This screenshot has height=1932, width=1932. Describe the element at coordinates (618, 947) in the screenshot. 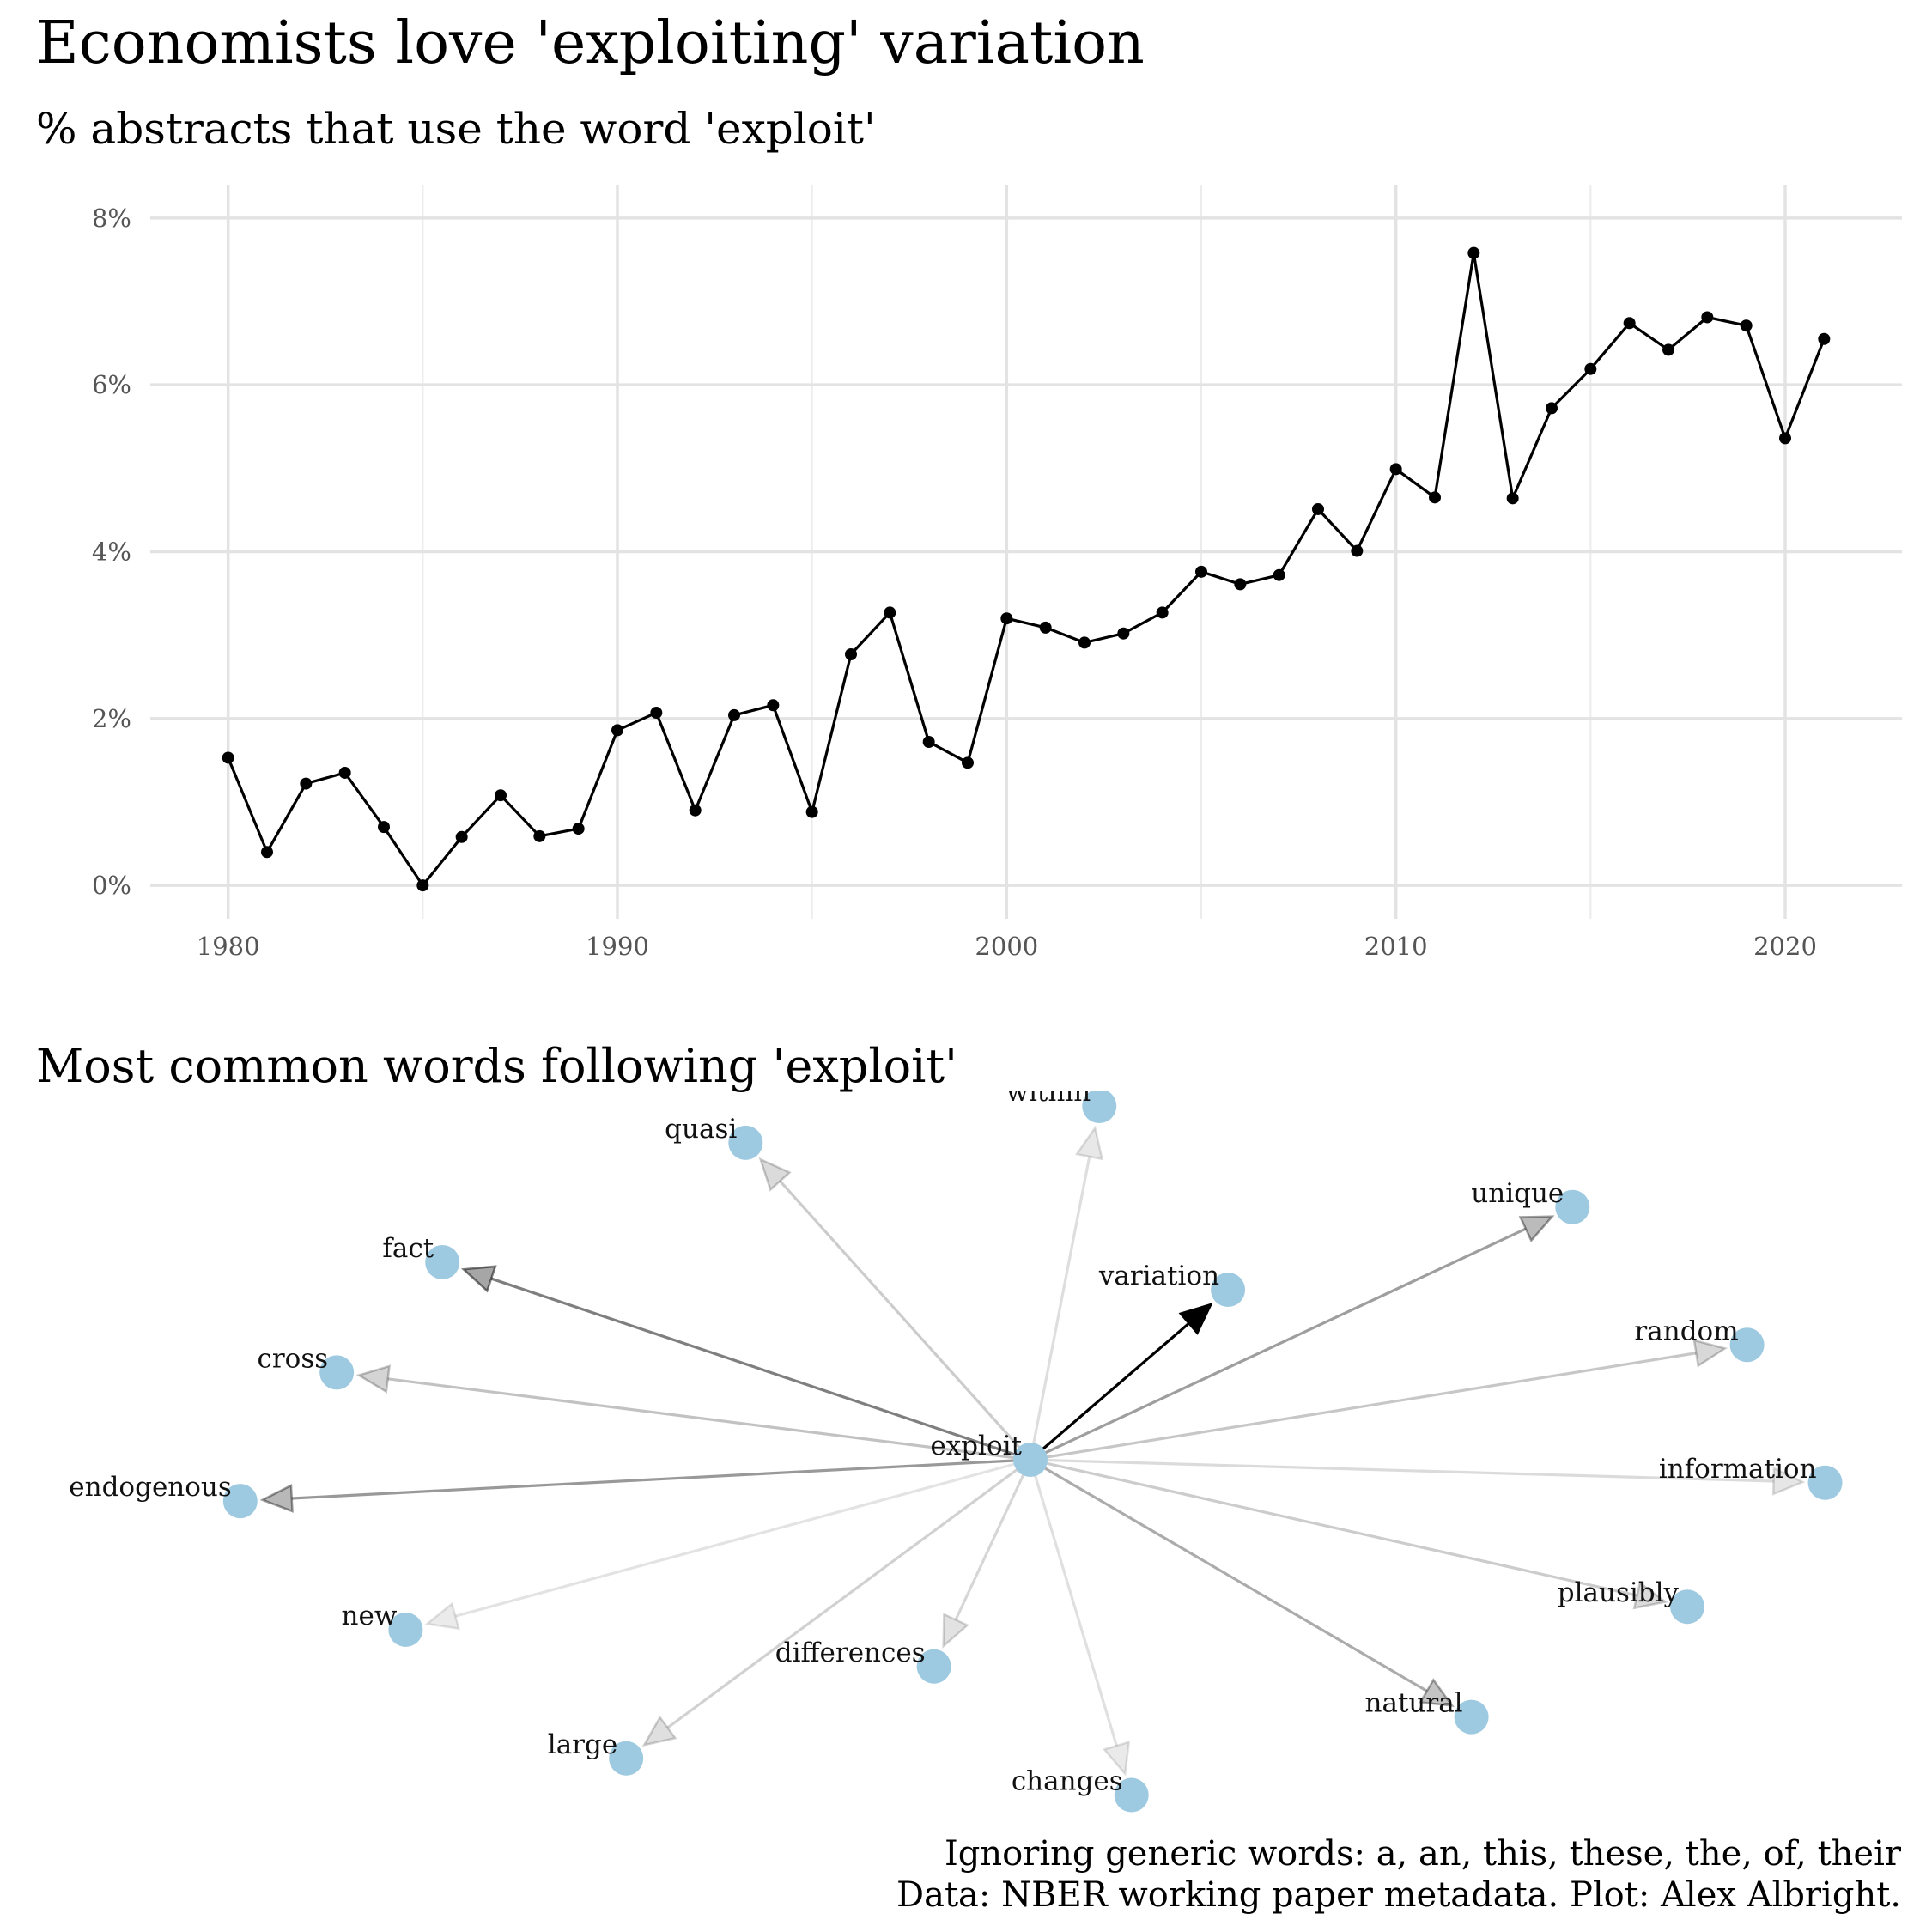

I see `x-tick-label: 1990` at that location.